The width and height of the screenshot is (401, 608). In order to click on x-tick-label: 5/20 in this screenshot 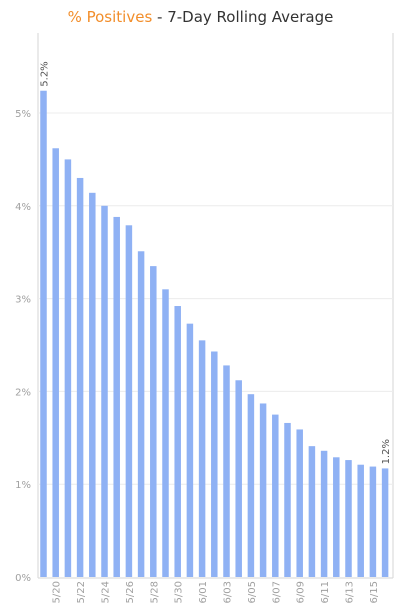, I will do `click(57, 592)`.